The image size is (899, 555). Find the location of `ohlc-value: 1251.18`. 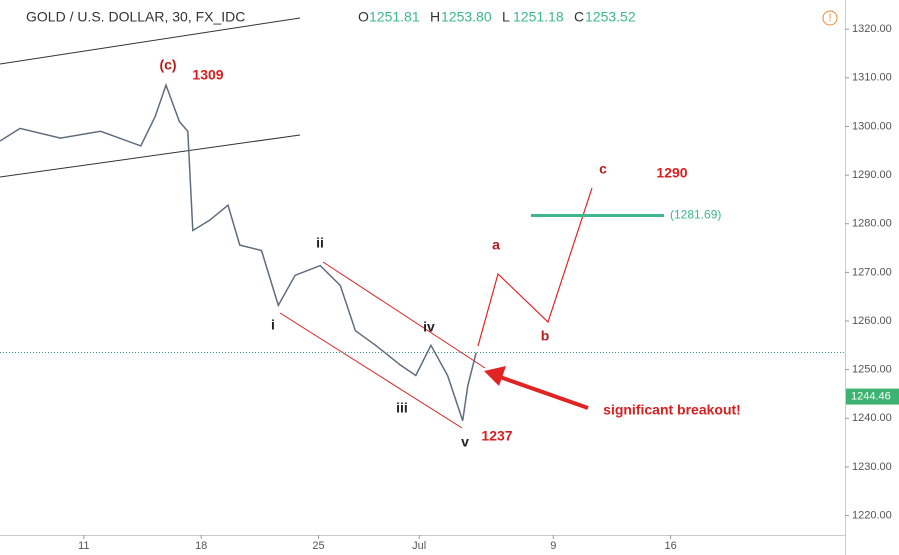

ohlc-value: 1251.18 is located at coordinates (538, 17).